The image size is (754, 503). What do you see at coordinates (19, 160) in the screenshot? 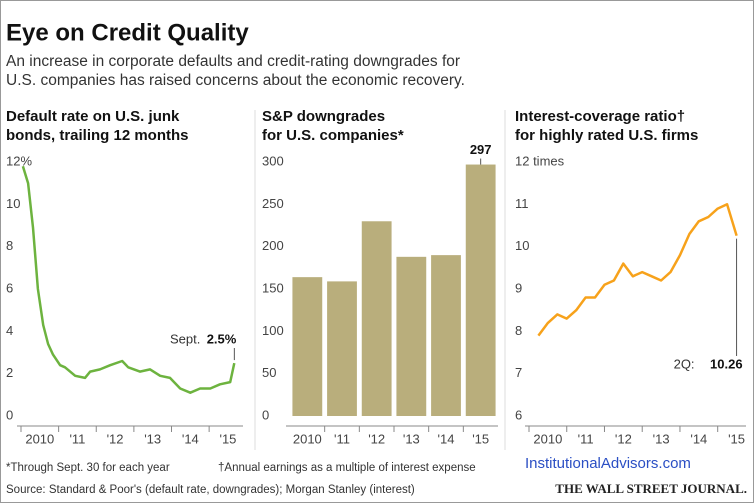
I see `y-tick-label: 12%` at bounding box center [19, 160].